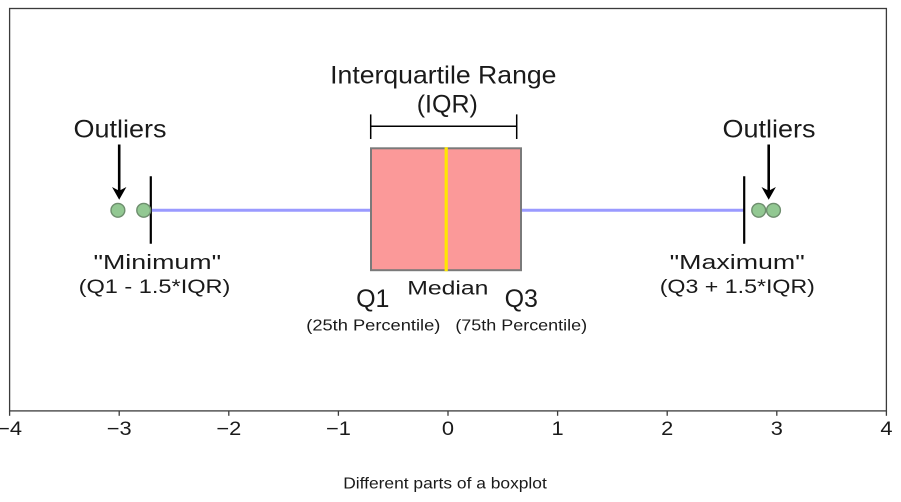 Image resolution: width=901 pixels, height=502 pixels. I want to click on svg-text: −4, so click(11, 429).